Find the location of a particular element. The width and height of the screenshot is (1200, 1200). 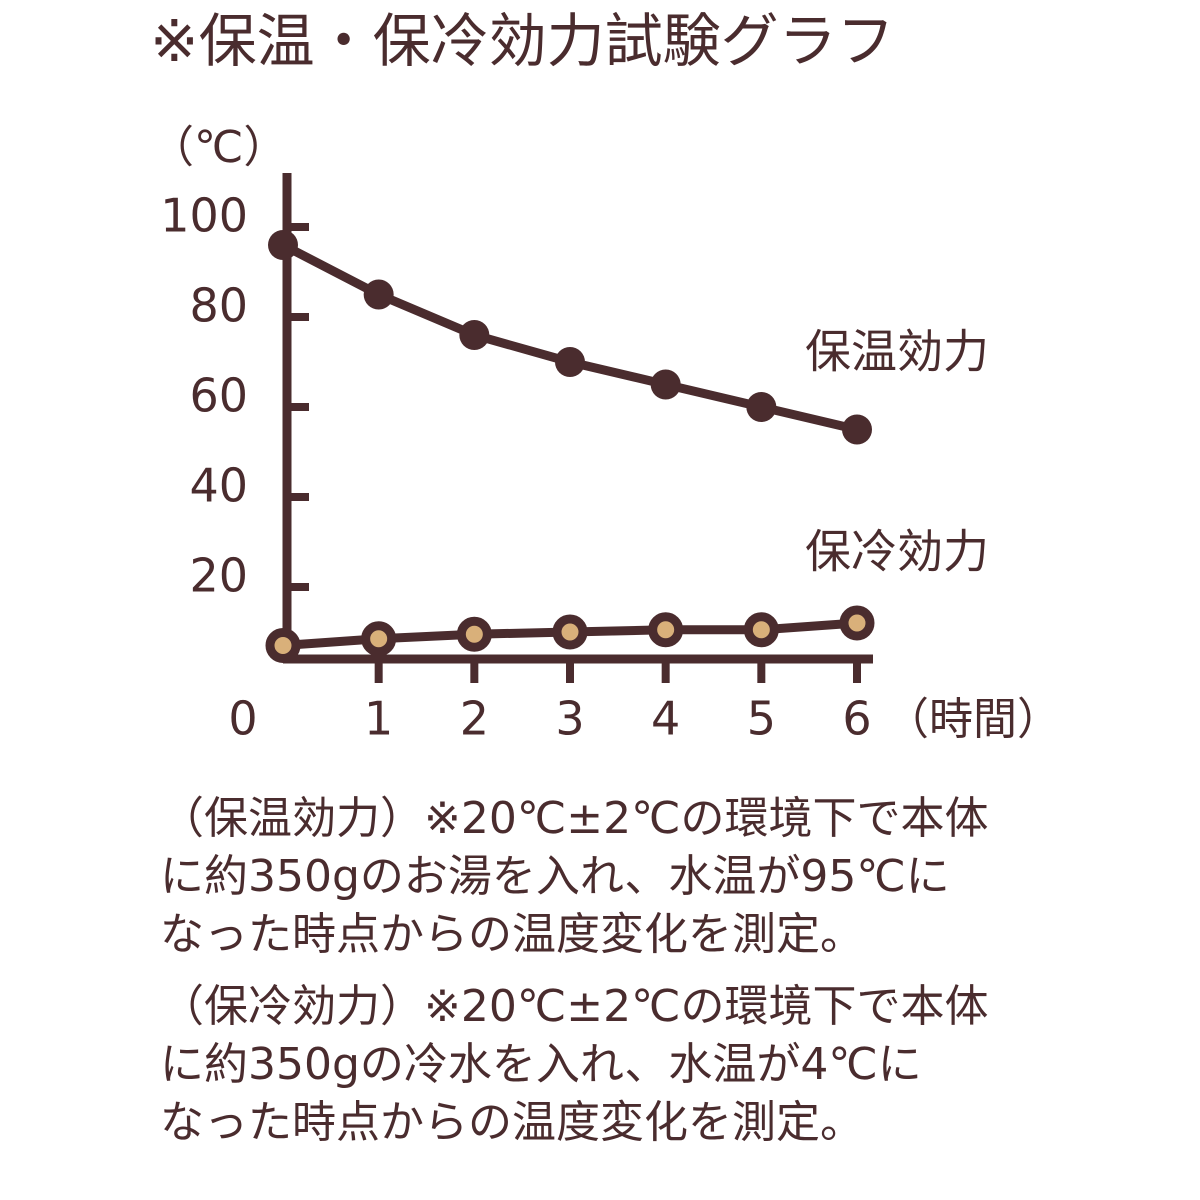

chart-title: ※保温・保冷効力試験グラフ is located at coordinates (522, 41).